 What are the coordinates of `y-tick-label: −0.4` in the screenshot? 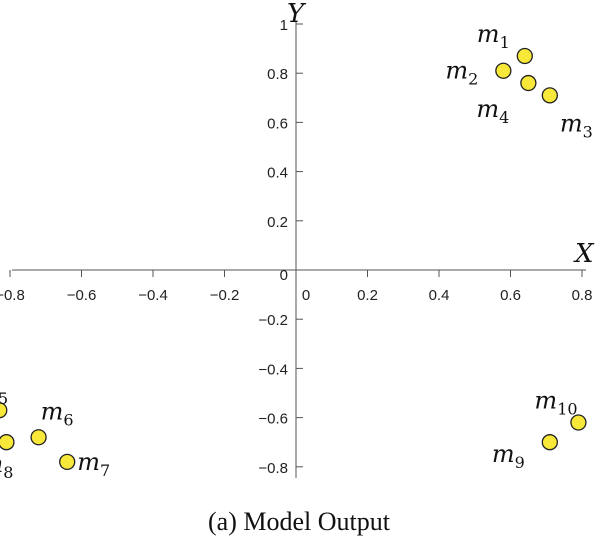 It's located at (273, 369).